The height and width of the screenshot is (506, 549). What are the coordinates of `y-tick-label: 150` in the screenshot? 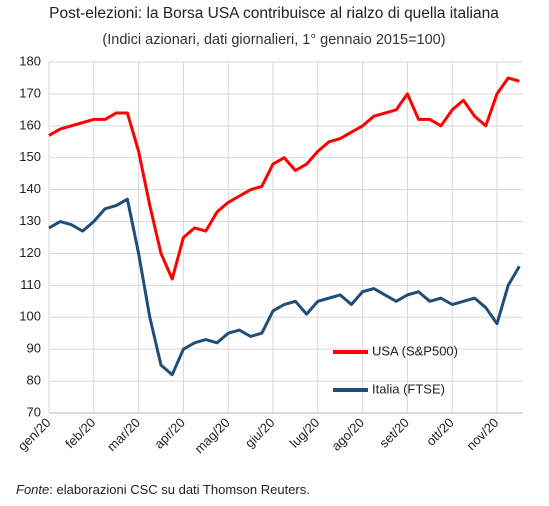 It's located at (30, 156).